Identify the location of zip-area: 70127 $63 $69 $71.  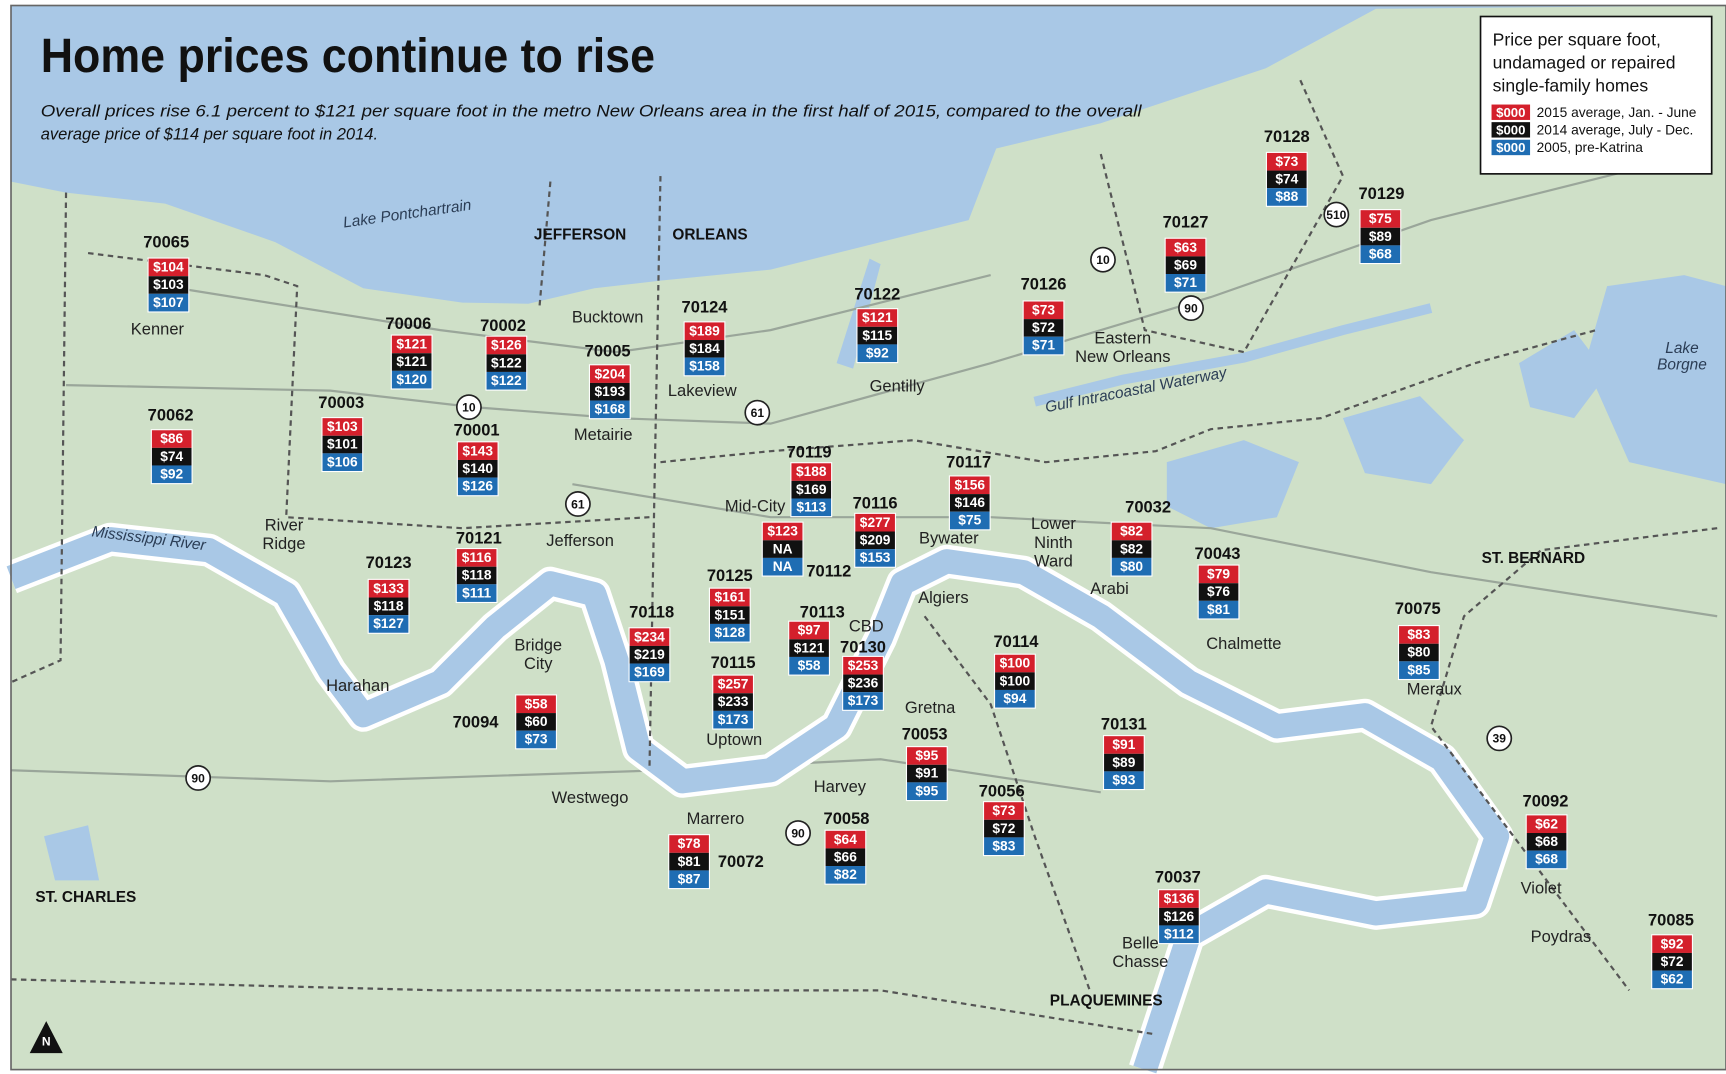
(1185, 253).